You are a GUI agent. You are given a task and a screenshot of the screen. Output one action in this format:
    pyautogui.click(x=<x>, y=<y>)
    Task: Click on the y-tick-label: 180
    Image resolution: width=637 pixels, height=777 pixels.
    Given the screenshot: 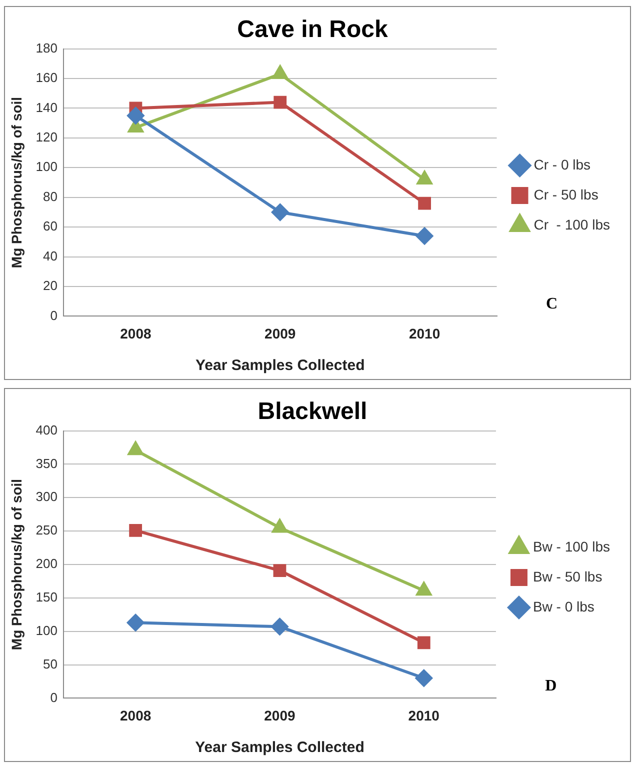 What is the action you would take?
    pyautogui.click(x=47, y=48)
    